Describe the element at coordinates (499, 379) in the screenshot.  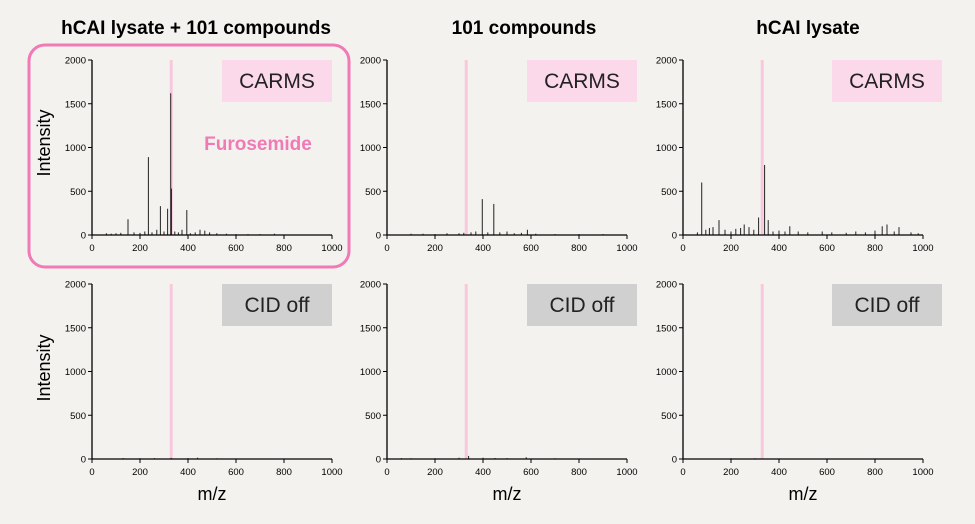
I see `panel-2-2: CID off 0 500 1000 1500 2000 0 200 400 600 800 1000` at that location.